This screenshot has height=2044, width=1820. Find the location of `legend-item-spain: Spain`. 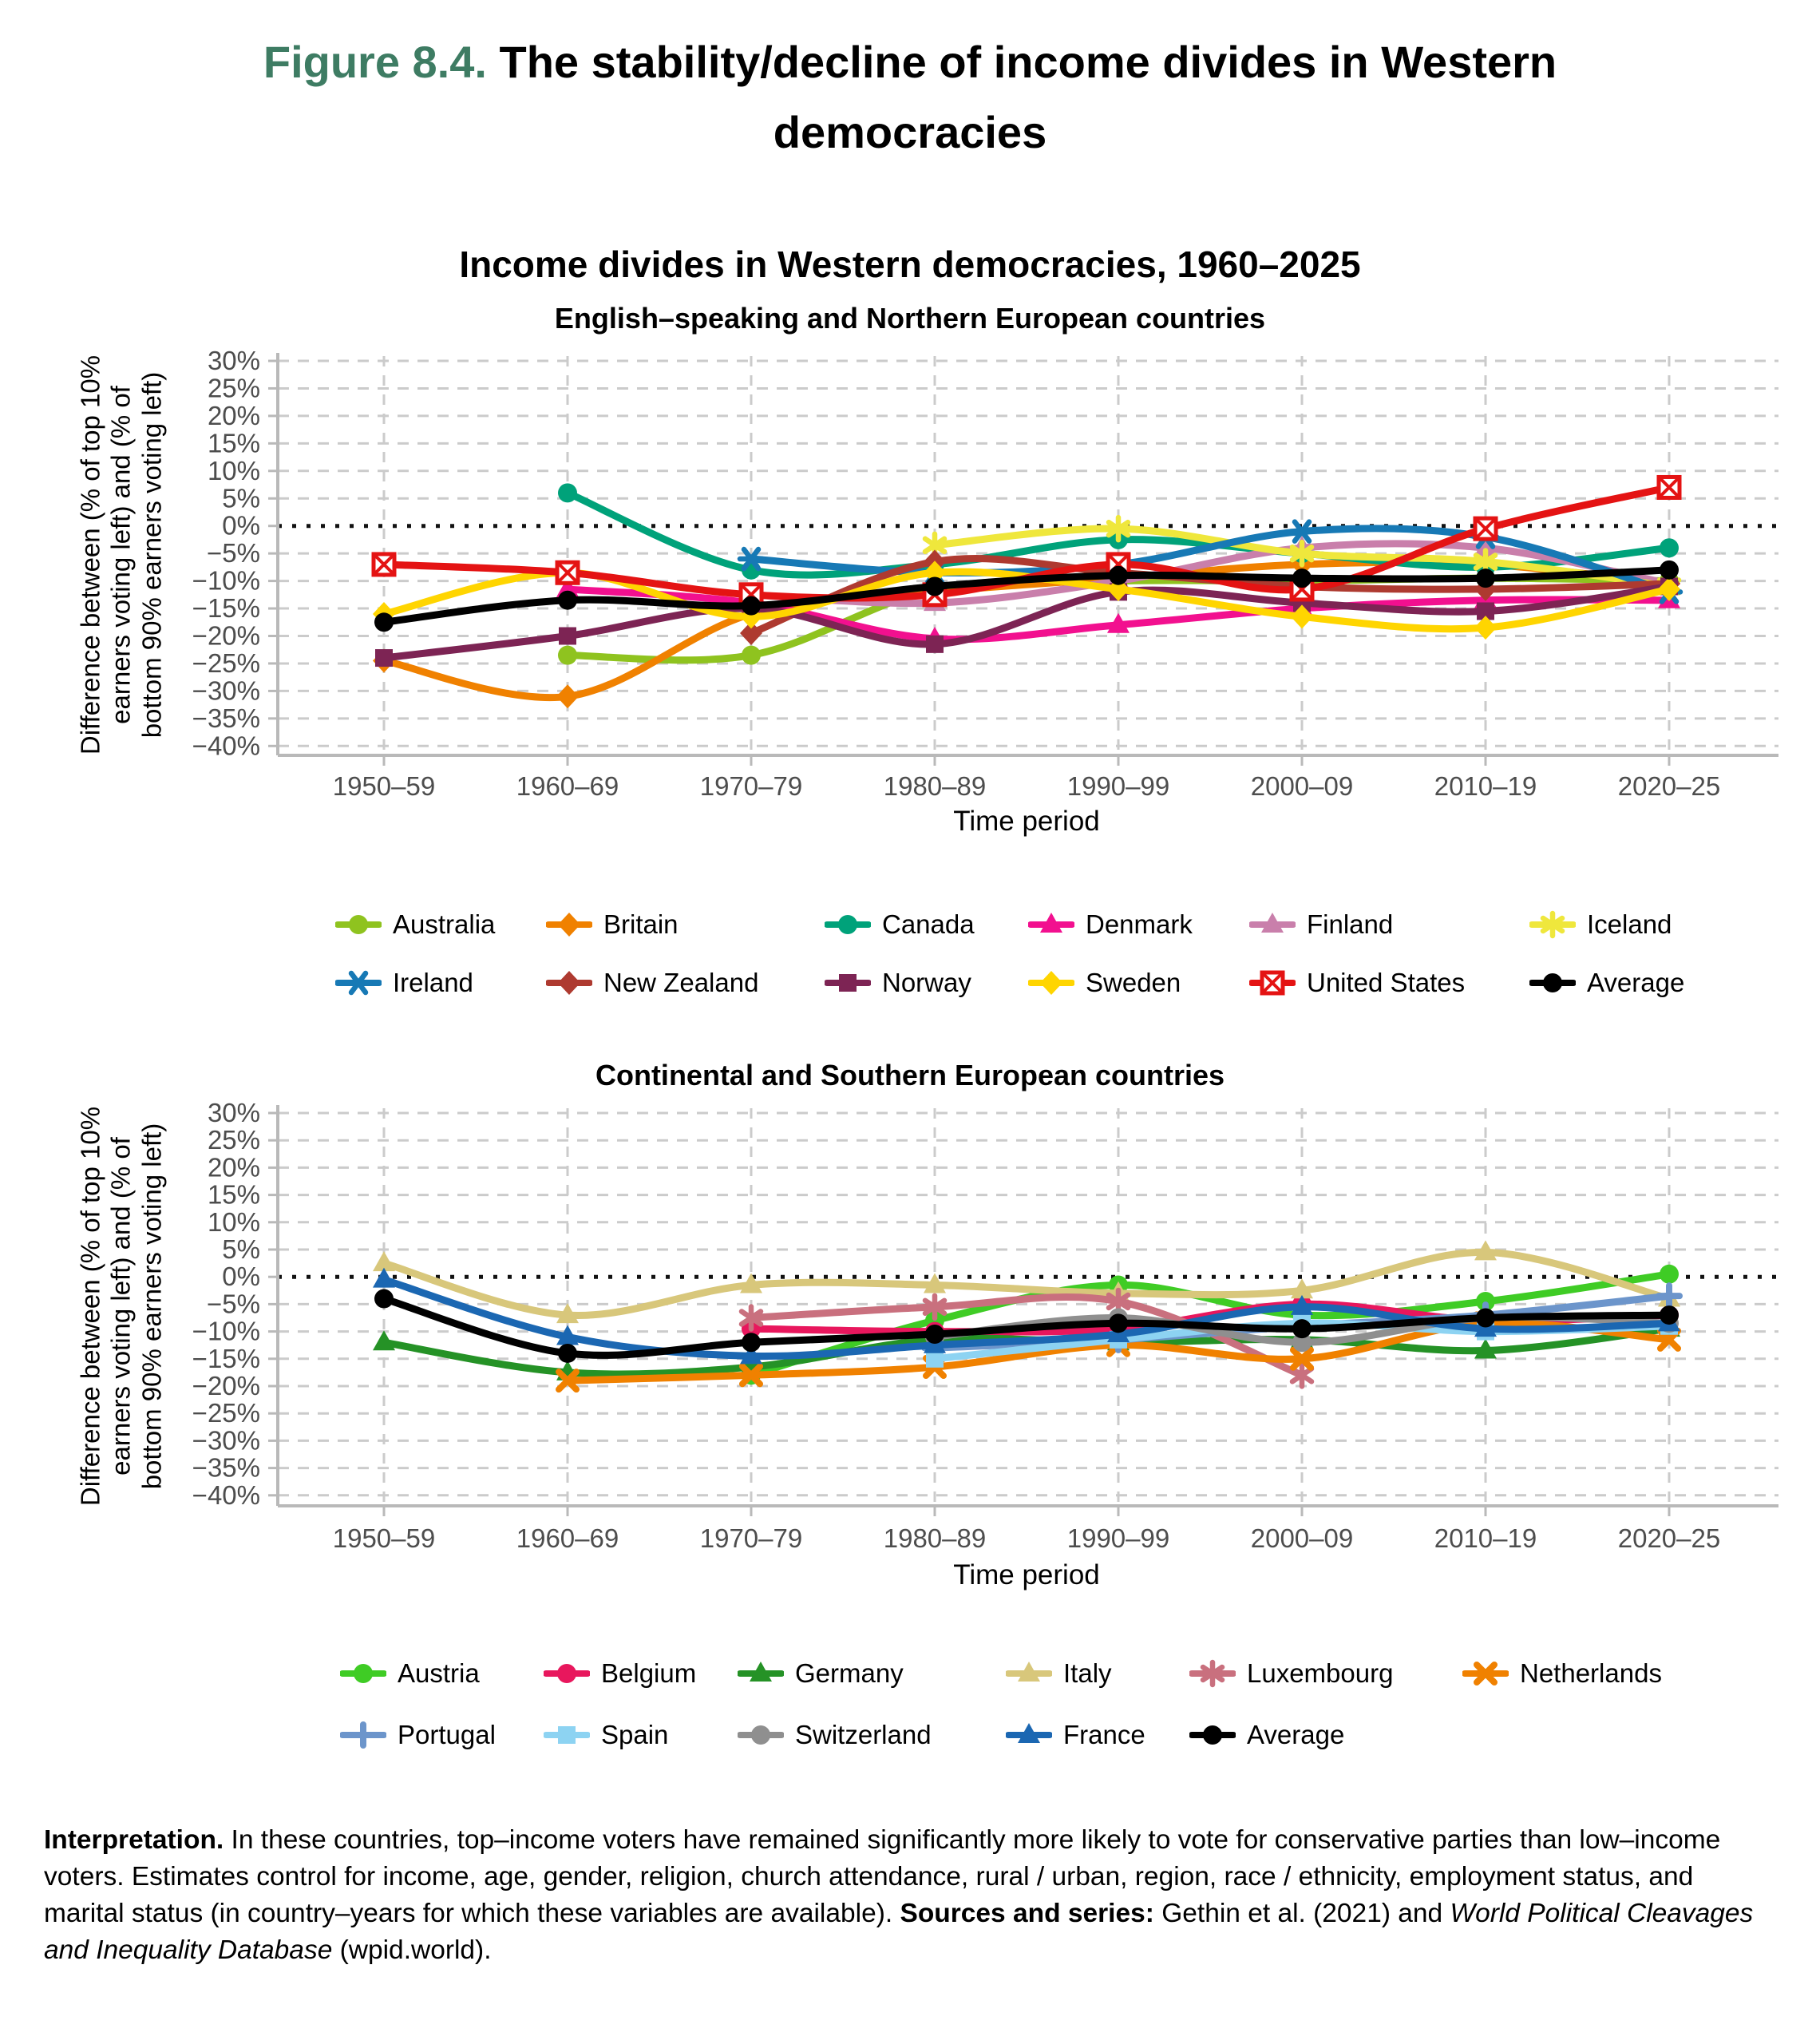

legend-item-spain: Spain is located at coordinates (606, 1735).